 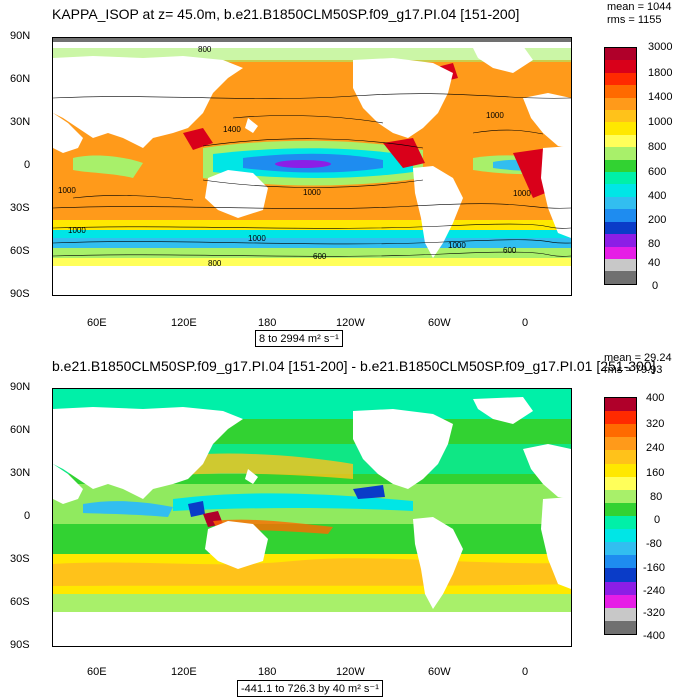 What do you see at coordinates (547, 120) in the screenshot?
I see `top-europe-africa-west` at bounding box center [547, 120].